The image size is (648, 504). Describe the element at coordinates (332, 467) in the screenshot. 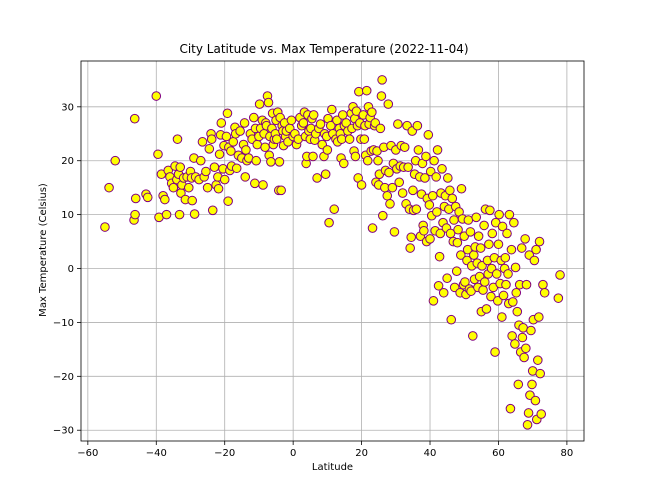

I see `x-axis-label: Latitude` at that location.